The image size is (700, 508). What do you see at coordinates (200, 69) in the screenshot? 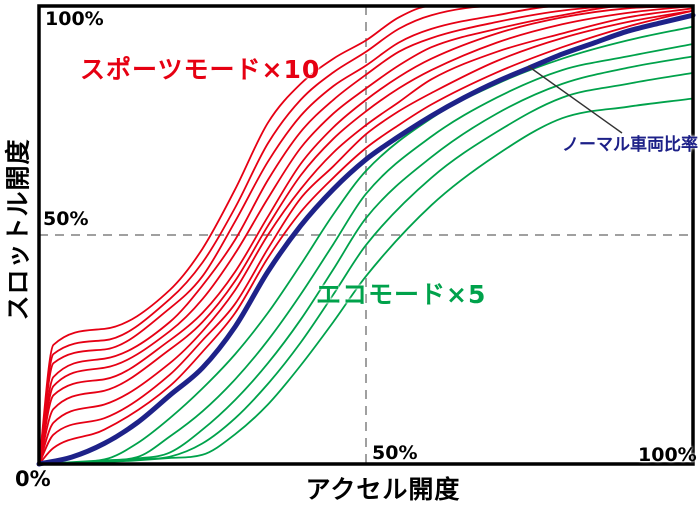
I see `sport-mode-label: スポーツモード×10` at bounding box center [200, 69].